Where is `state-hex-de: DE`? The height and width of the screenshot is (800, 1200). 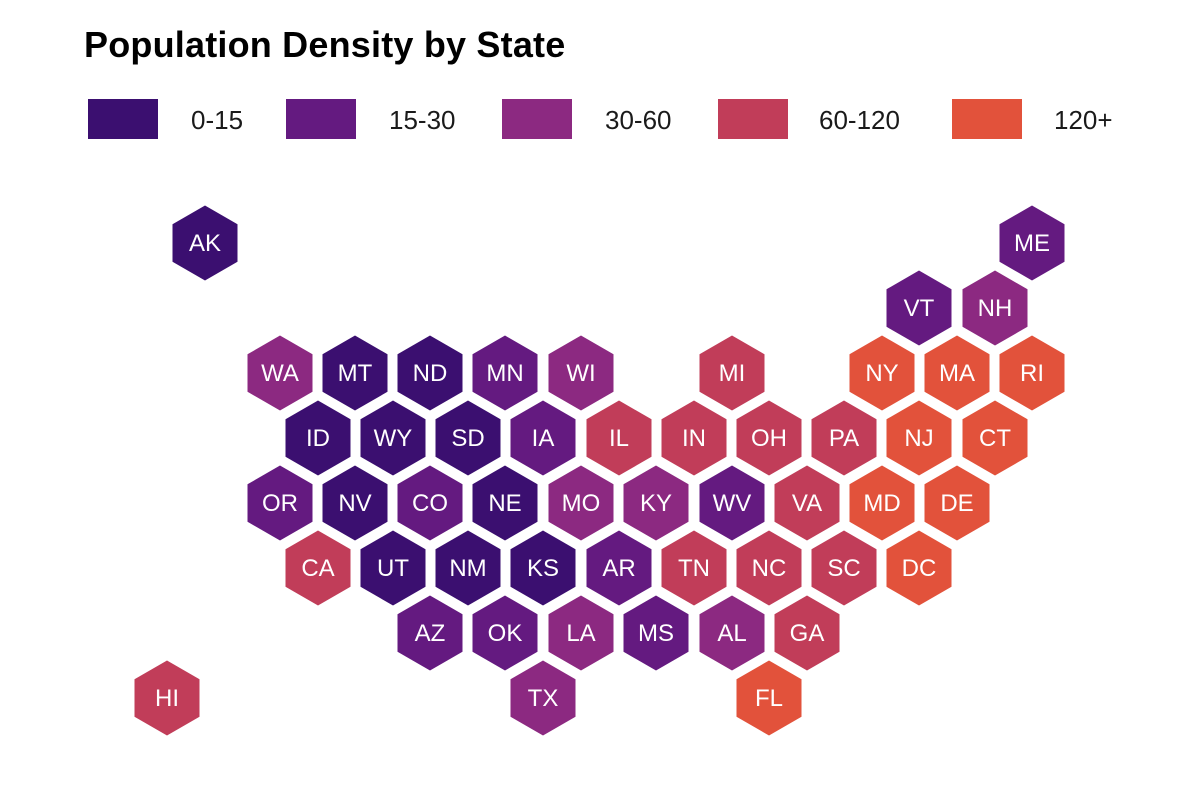
state-hex-de: DE is located at coordinates (957, 503).